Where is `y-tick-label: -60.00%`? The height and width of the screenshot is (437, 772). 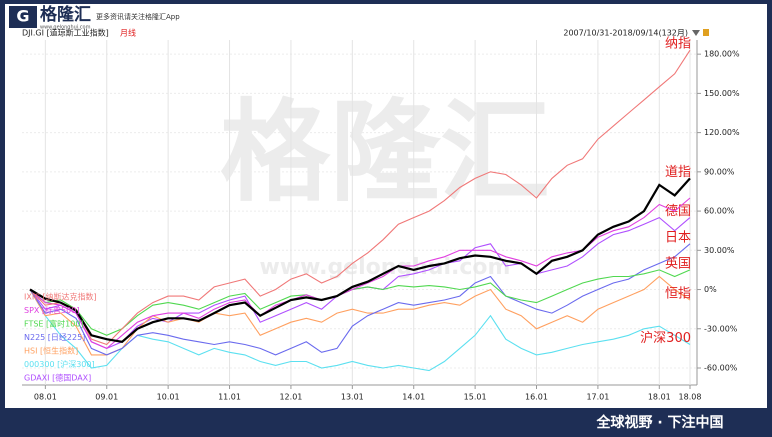 y-tick-label: -60.00% is located at coordinates (721, 368).